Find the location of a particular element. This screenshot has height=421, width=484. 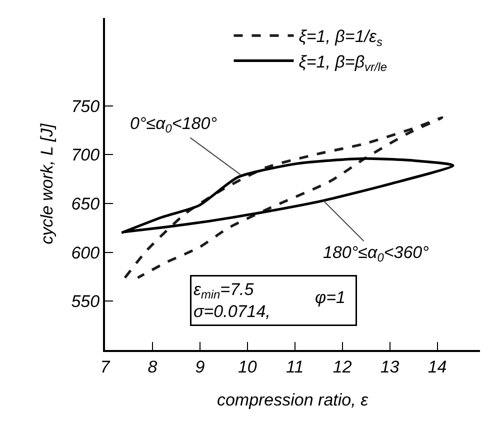

x-tick-label: 11 is located at coordinates (295, 366).